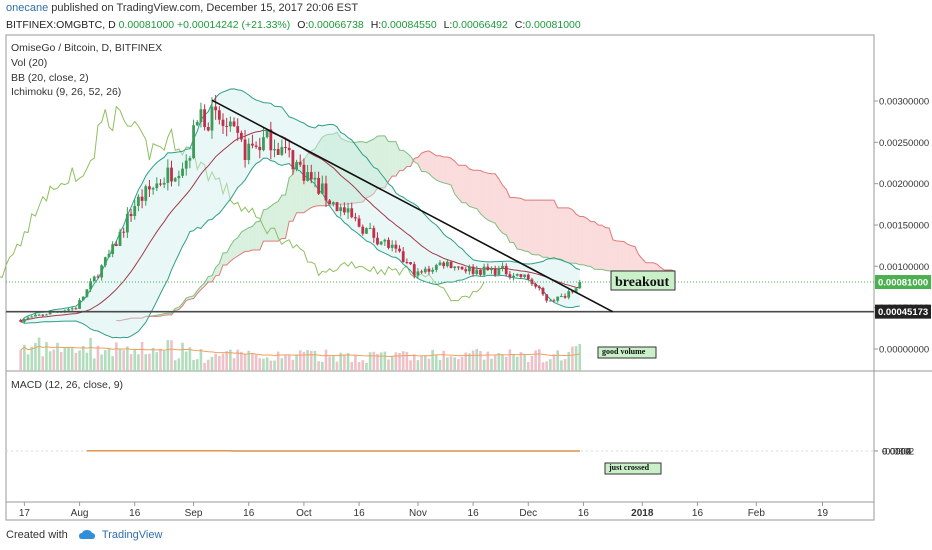 This screenshot has width=932, height=550. I want to click on macd-legend: MACD (12, 26, close, 9), so click(67, 385).